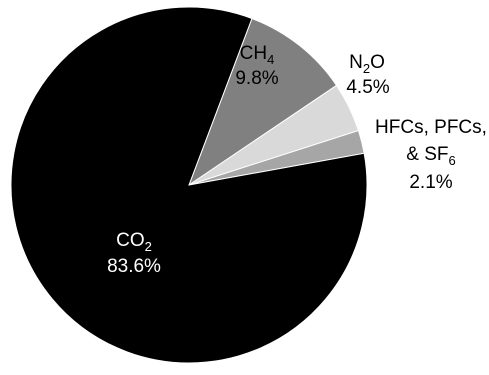  I want to click on slice-label-n2o-sub: 2, so click(366, 68).